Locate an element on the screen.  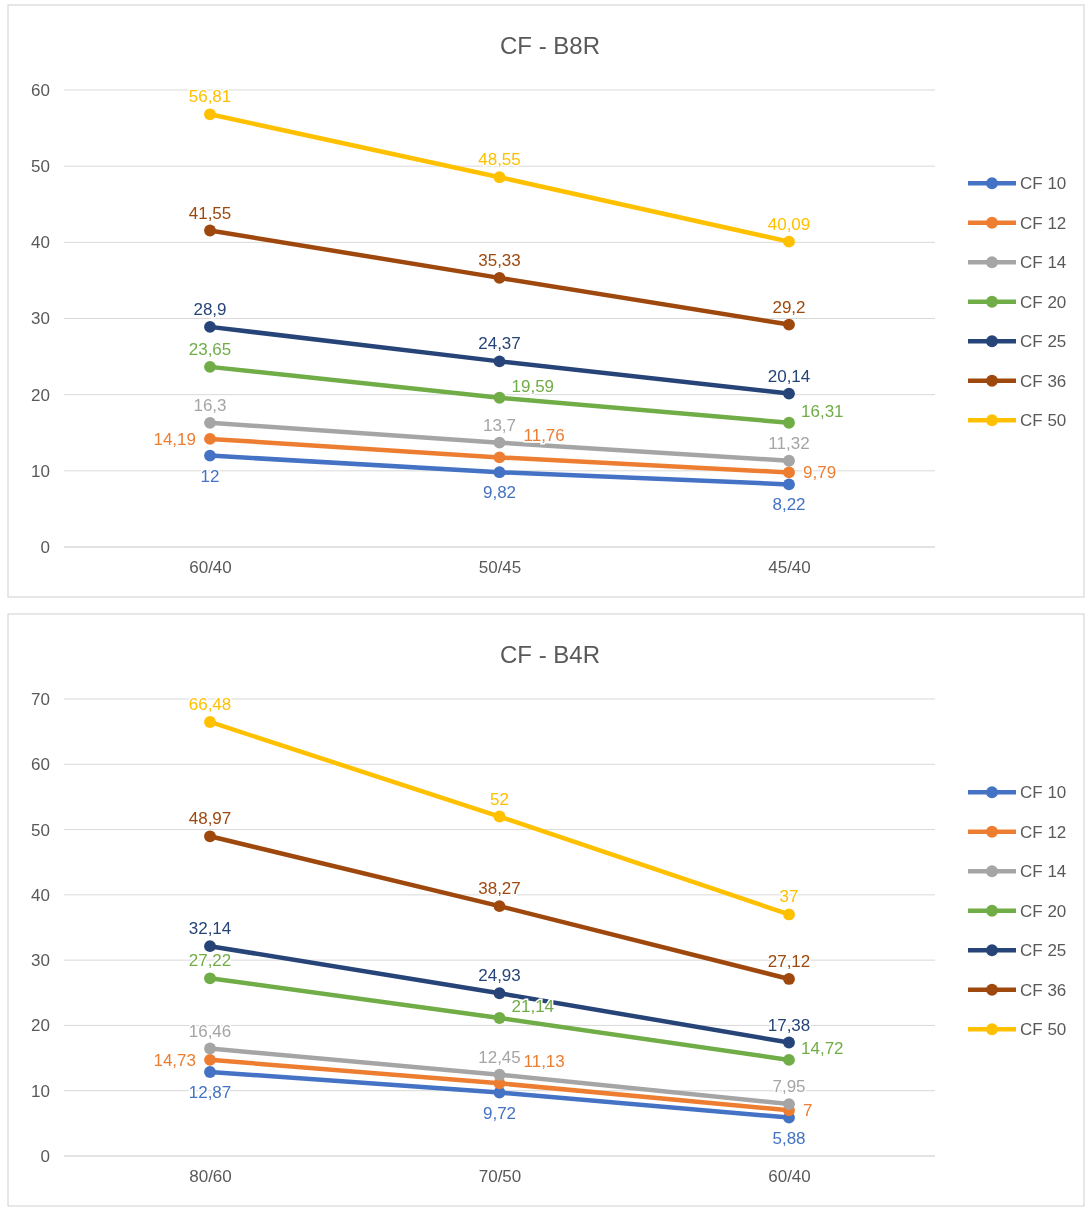
data-label: 7,95 is located at coordinates (789, 1087).